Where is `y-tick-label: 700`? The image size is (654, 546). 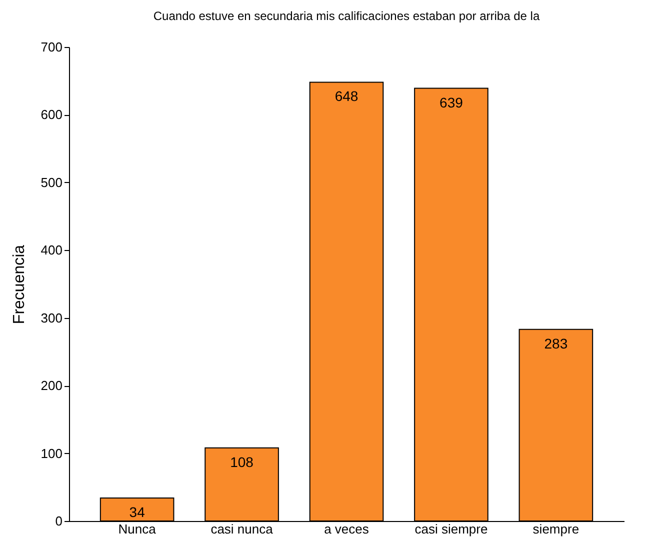 y-tick-label: 700 is located at coordinates (51, 47).